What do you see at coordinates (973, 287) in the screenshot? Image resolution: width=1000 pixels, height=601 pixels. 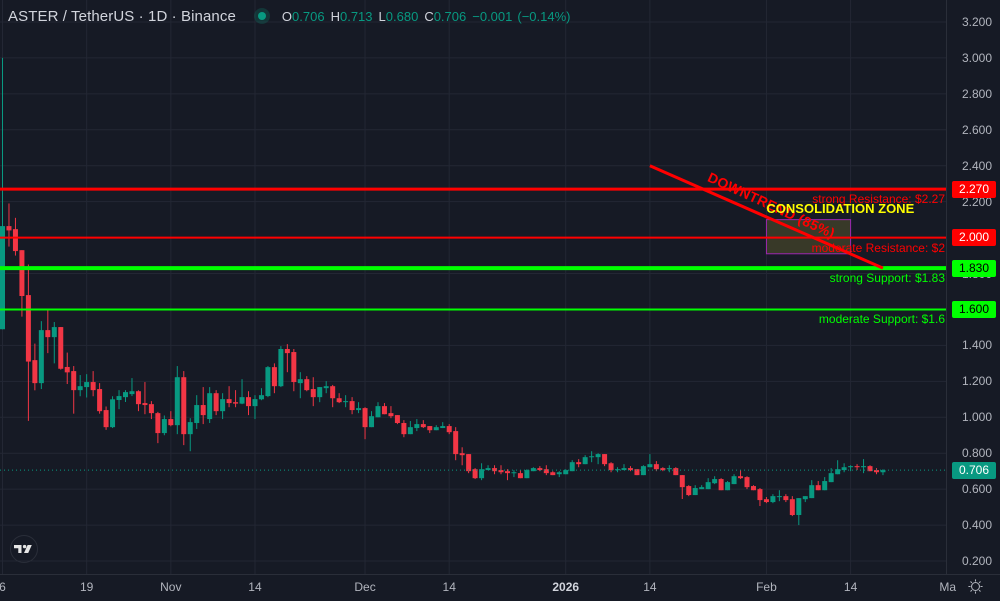 I see `price-axis` at bounding box center [973, 287].